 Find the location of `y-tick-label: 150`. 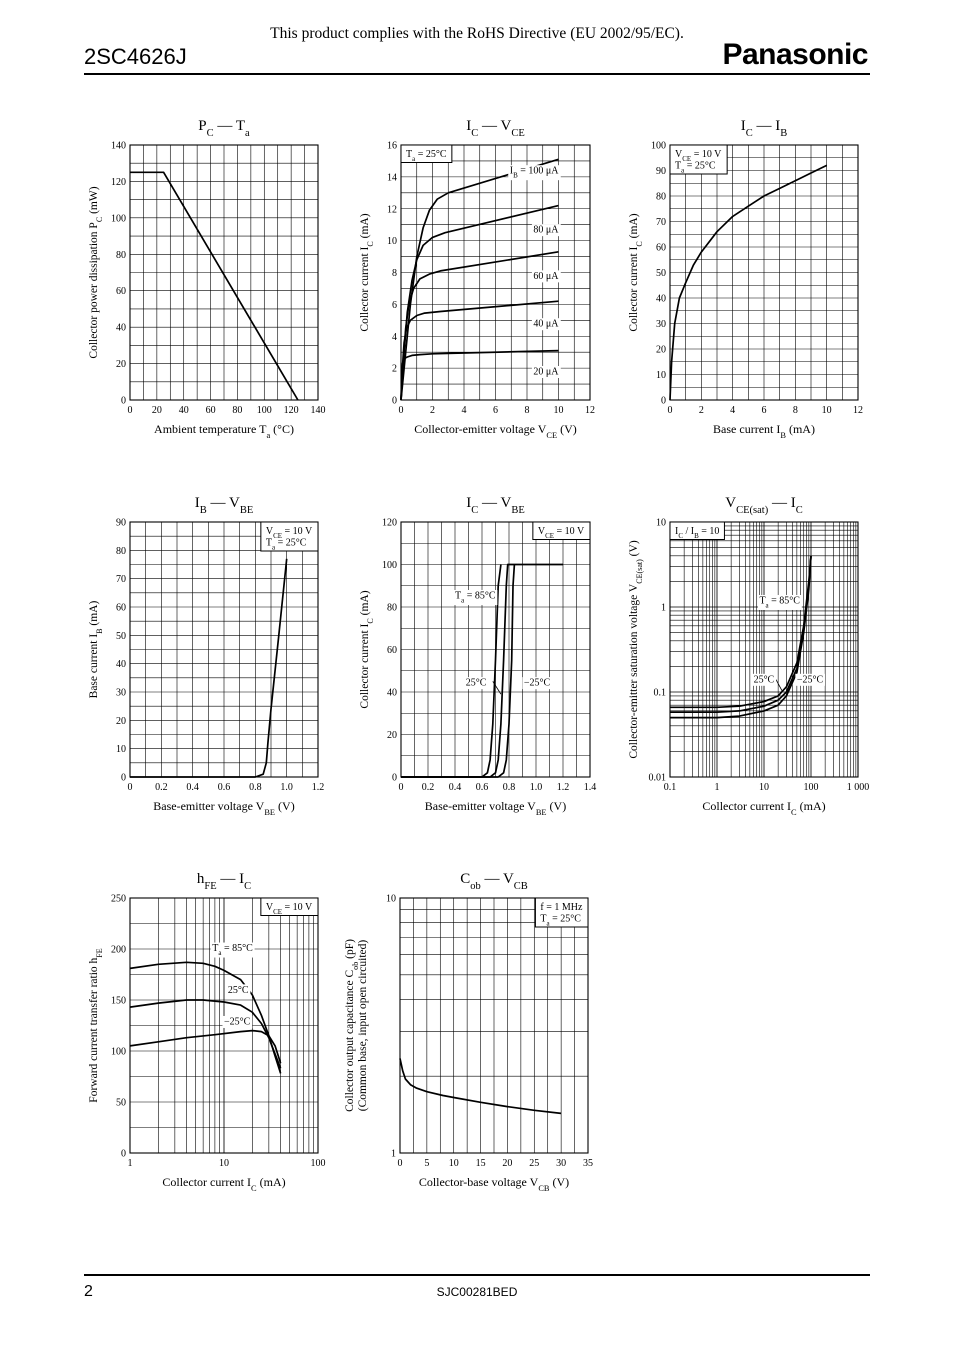

y-tick-label: 150 is located at coordinates (118, 1001).